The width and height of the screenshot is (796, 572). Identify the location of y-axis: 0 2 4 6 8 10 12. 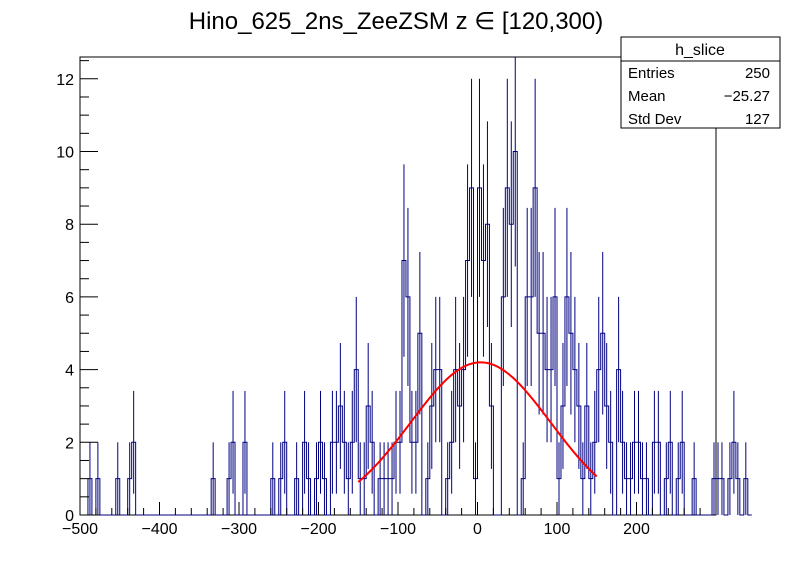
(77, 292).